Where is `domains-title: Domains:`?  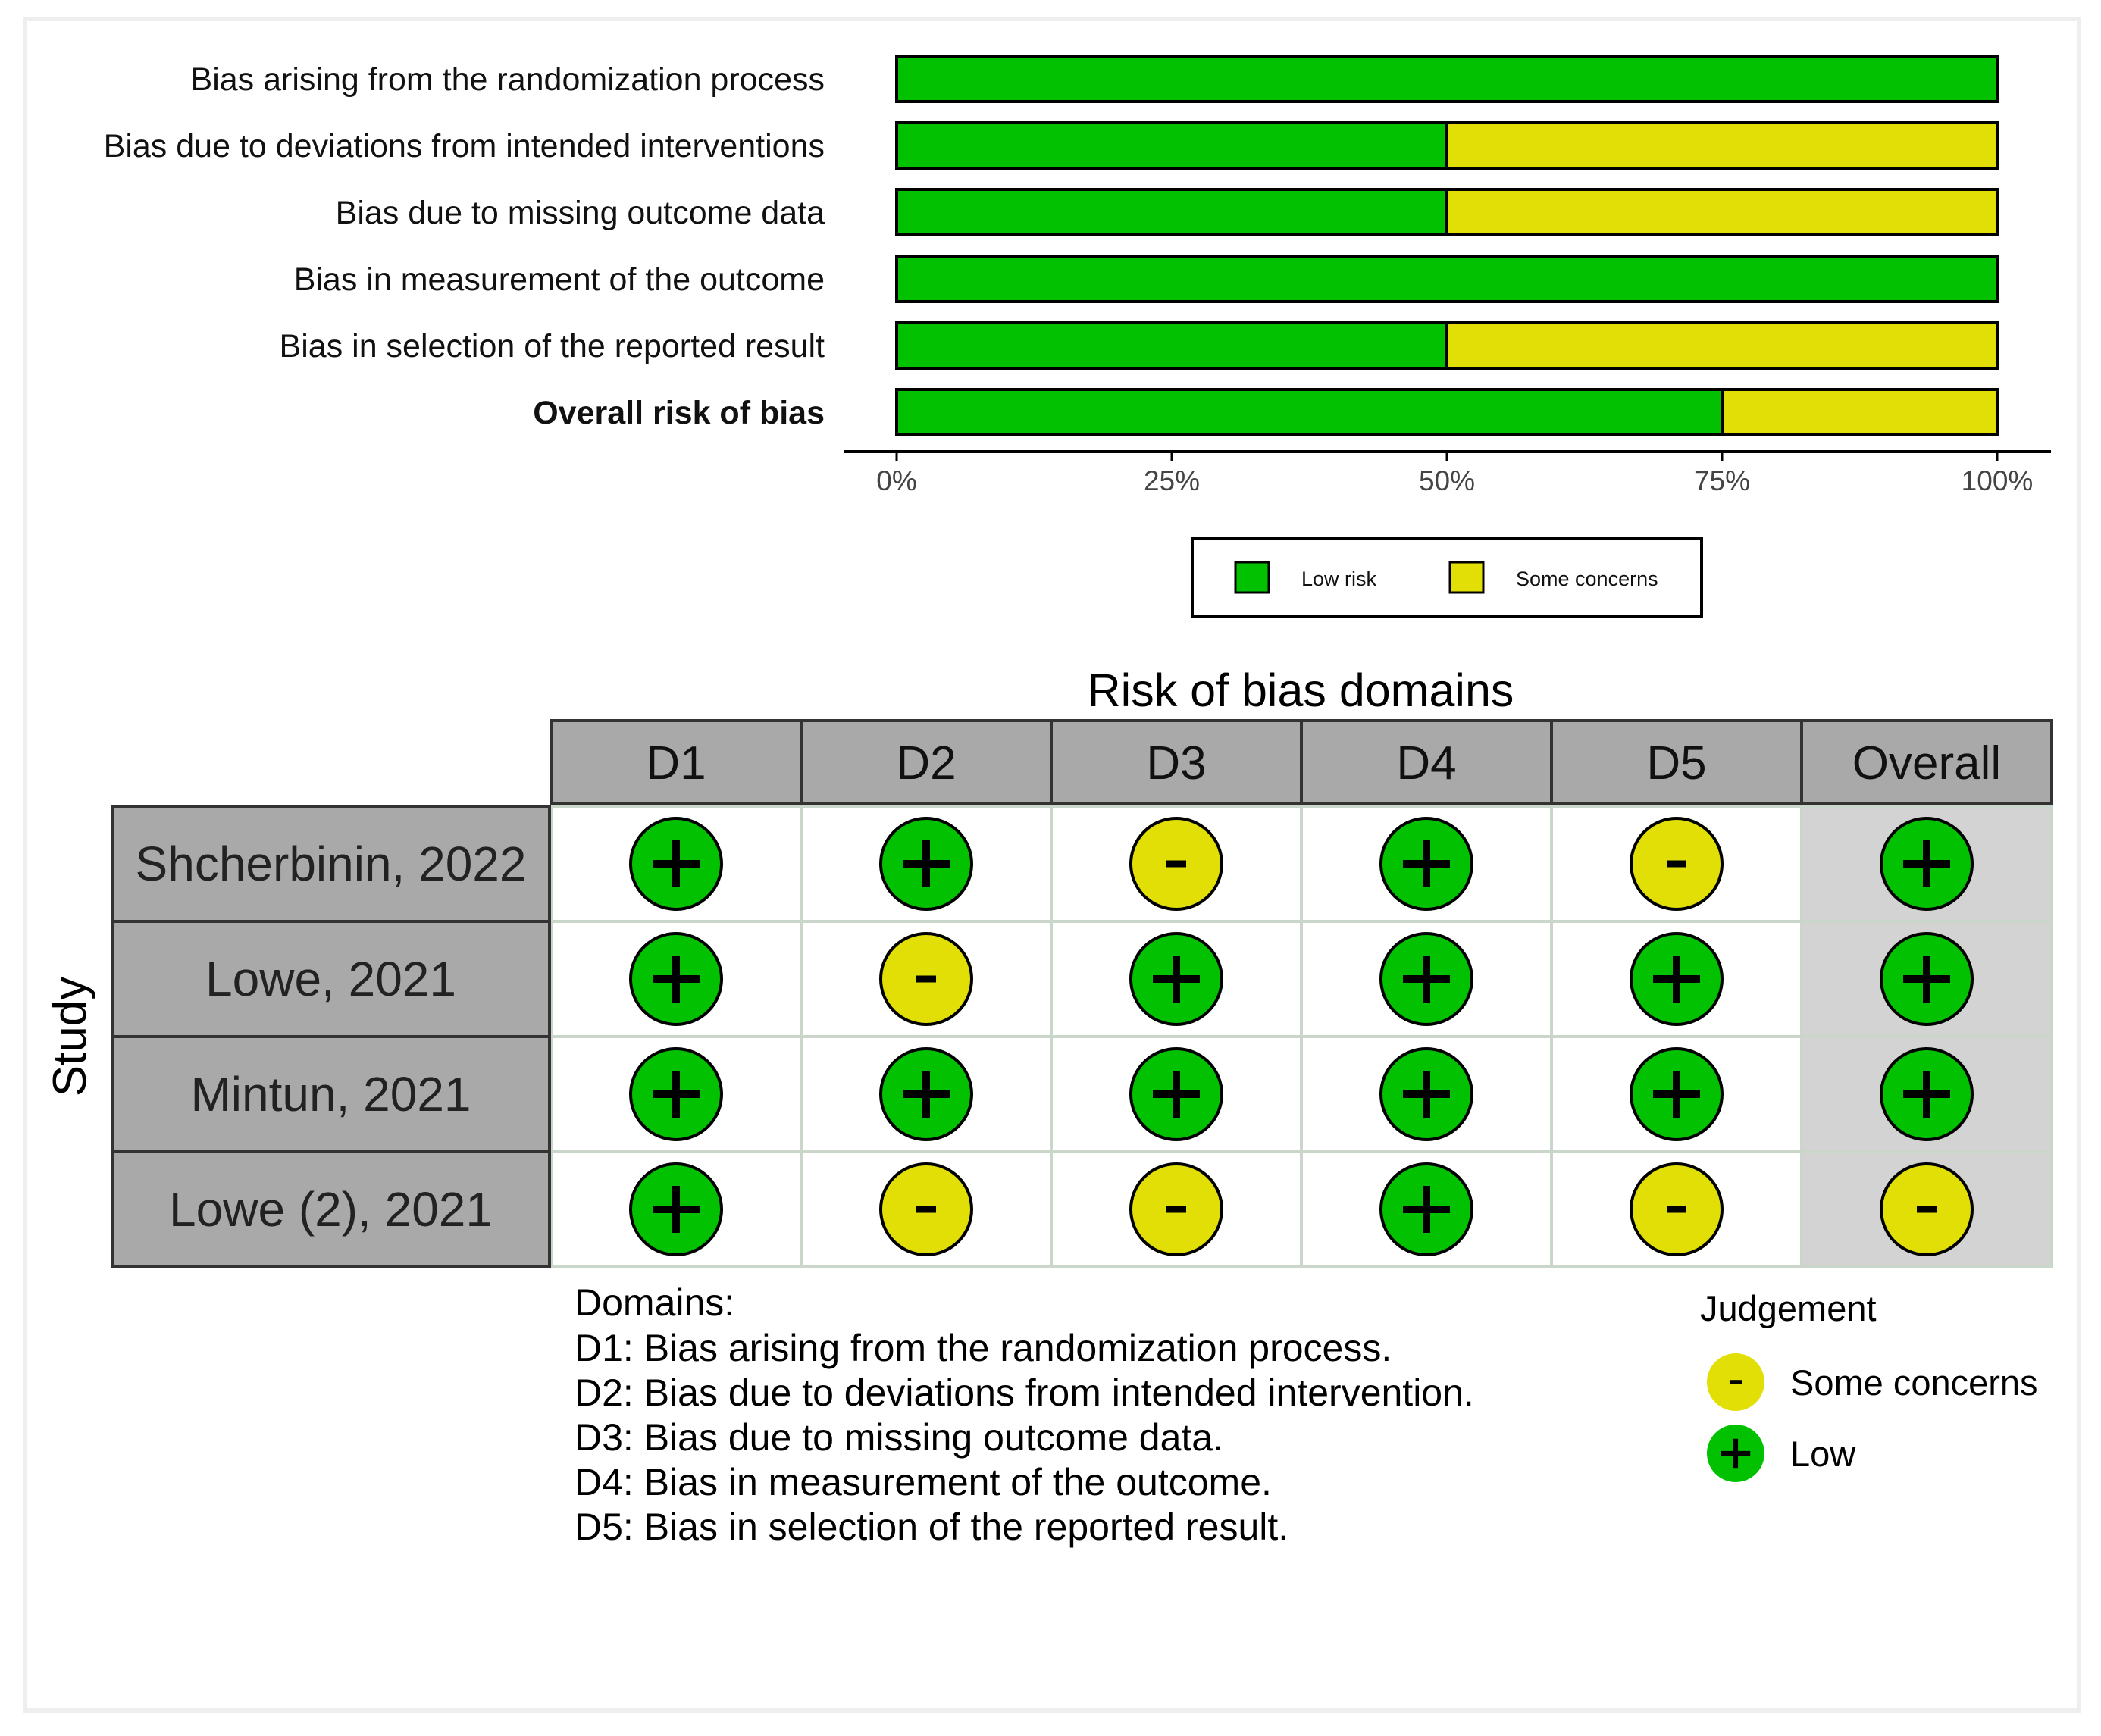
domains-title: Domains: is located at coordinates (654, 1302).